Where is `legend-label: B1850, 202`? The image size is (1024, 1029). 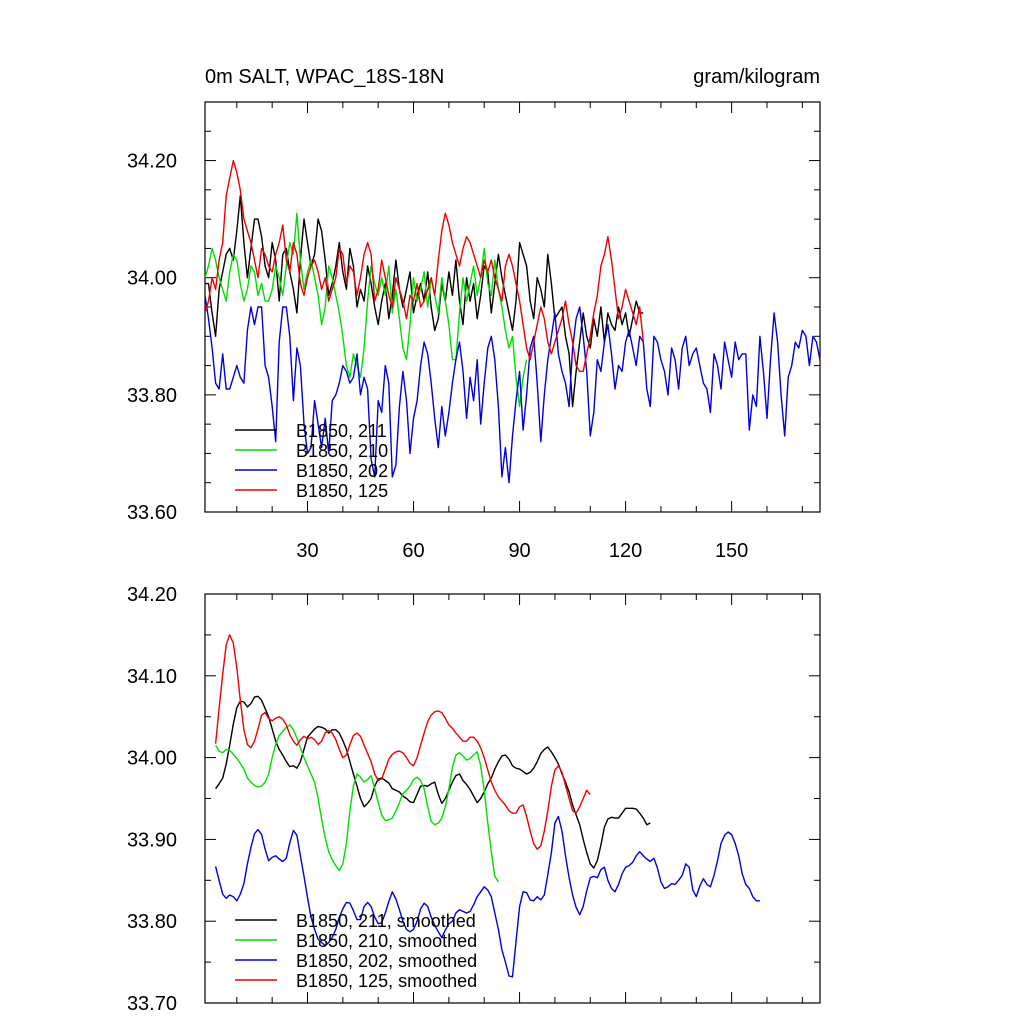 legend-label: B1850, 202 is located at coordinates (342, 471).